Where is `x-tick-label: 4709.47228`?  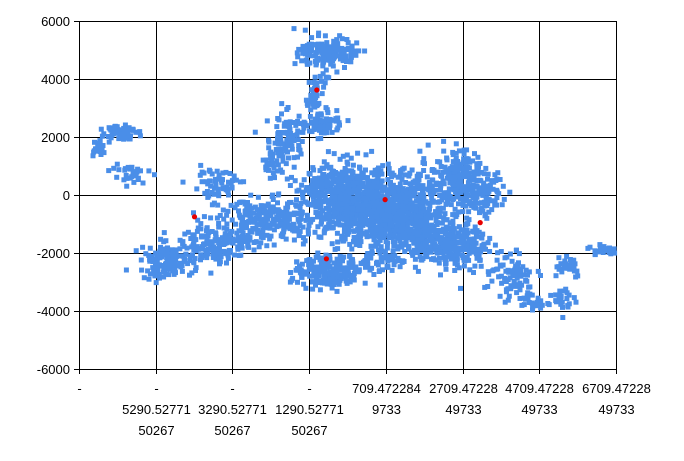 x-tick-label: 4709.47228 is located at coordinates (539, 388).